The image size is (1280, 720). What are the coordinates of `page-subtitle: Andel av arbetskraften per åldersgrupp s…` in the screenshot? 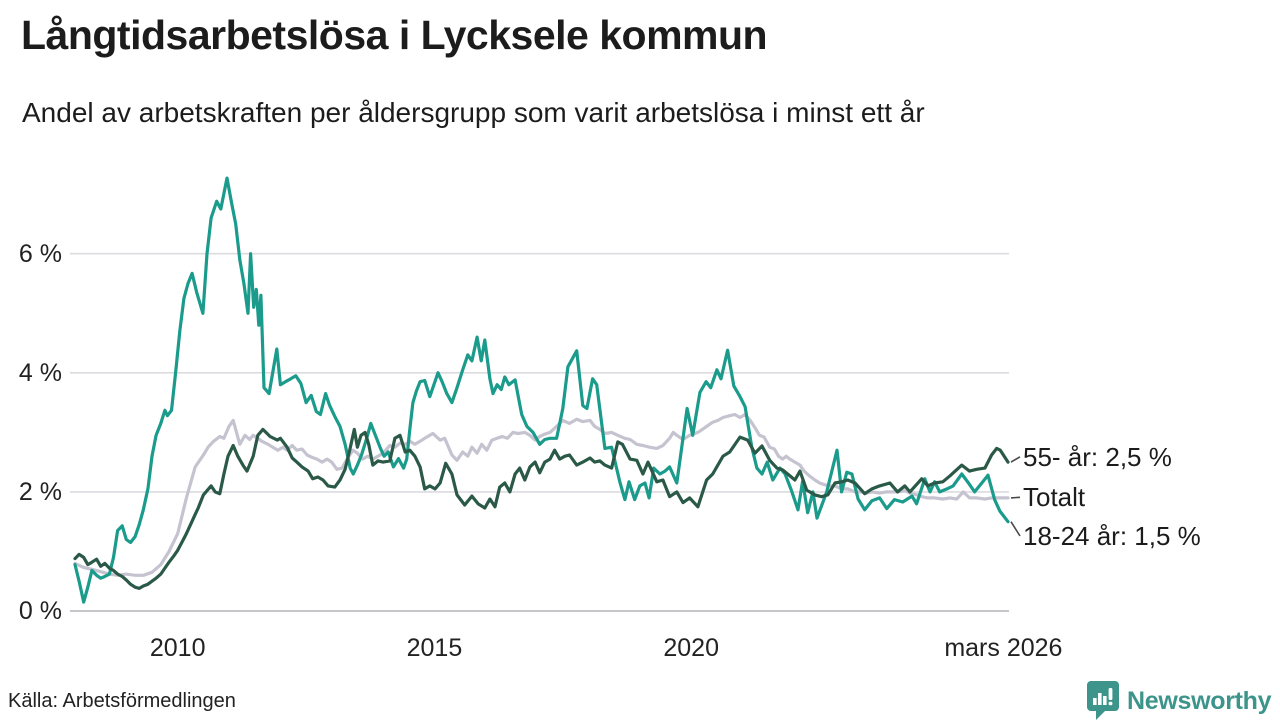 It's located at (473, 112).